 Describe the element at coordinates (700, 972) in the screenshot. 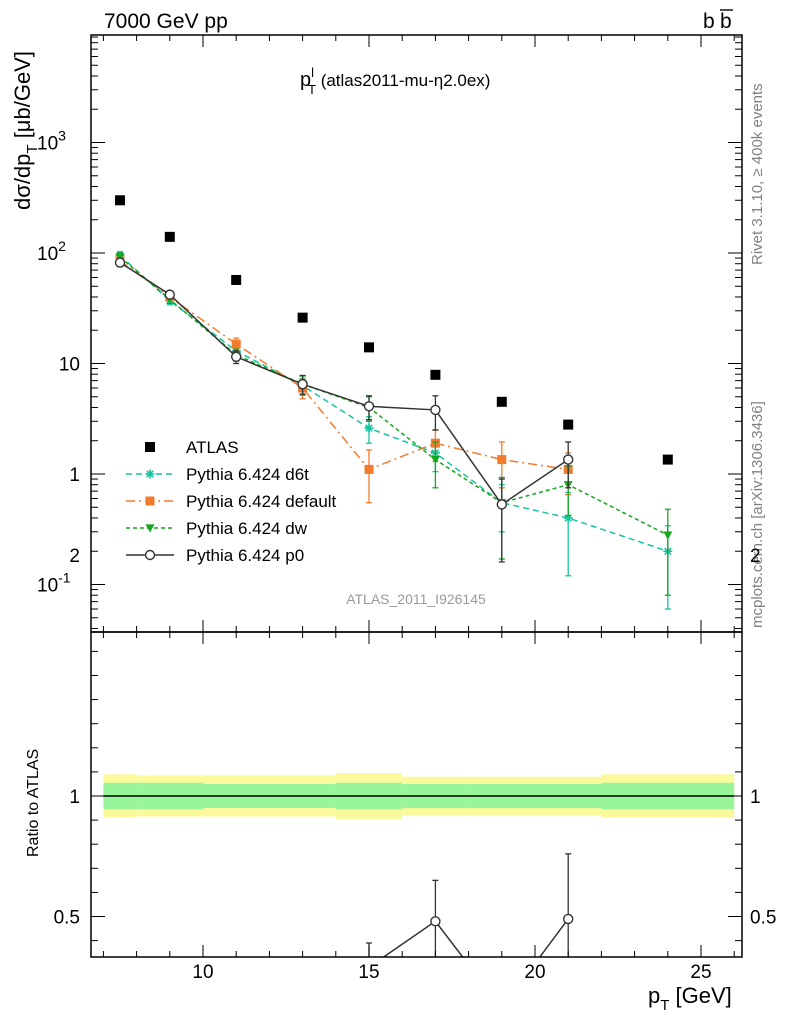

I see `x-tick-label: 25` at that location.